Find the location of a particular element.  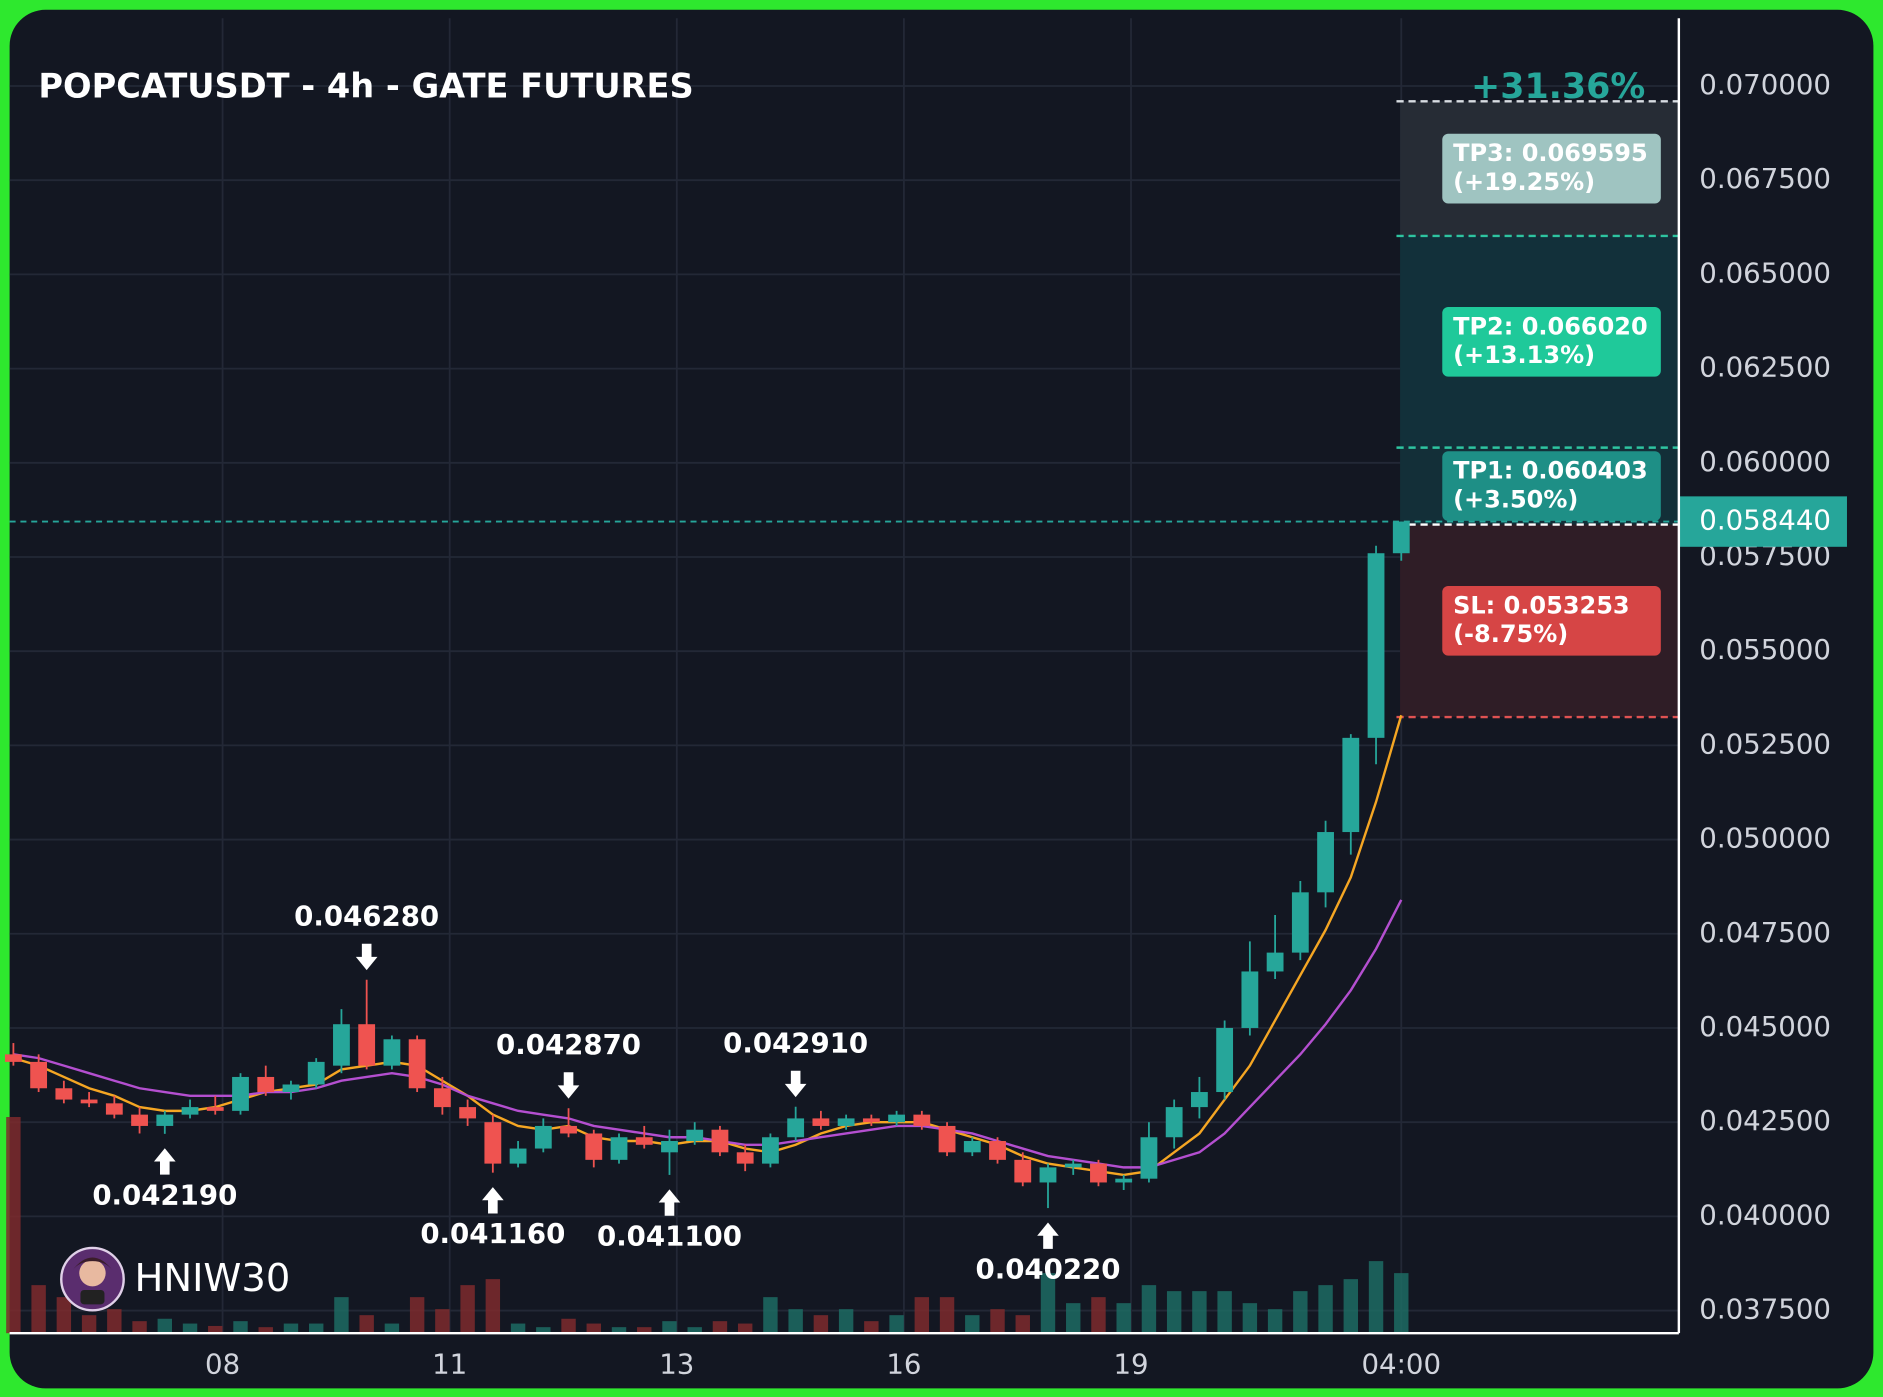

y-tick-label: 0.047500 is located at coordinates (1765, 932).